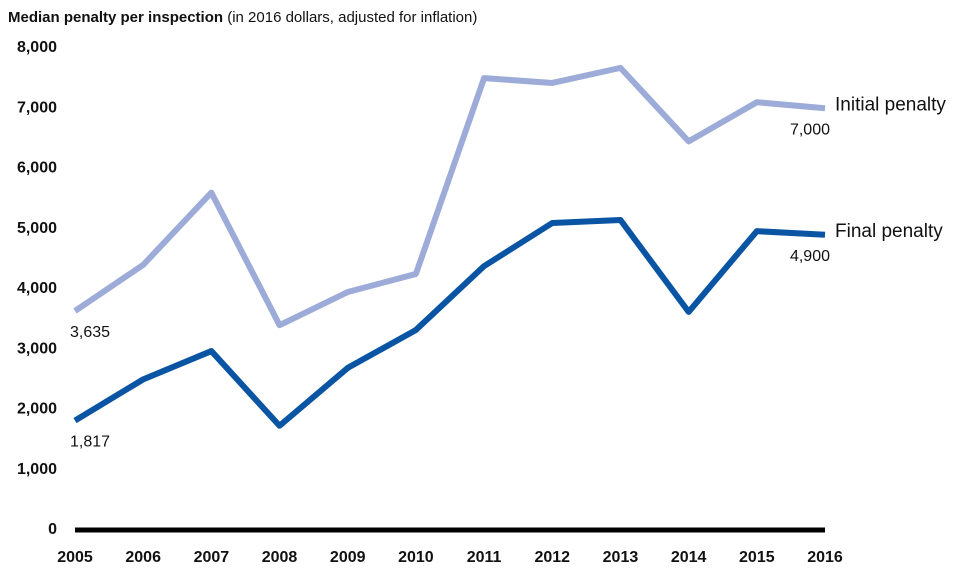  What do you see at coordinates (37, 348) in the screenshot?
I see `y-tick-label: 3,000` at bounding box center [37, 348].